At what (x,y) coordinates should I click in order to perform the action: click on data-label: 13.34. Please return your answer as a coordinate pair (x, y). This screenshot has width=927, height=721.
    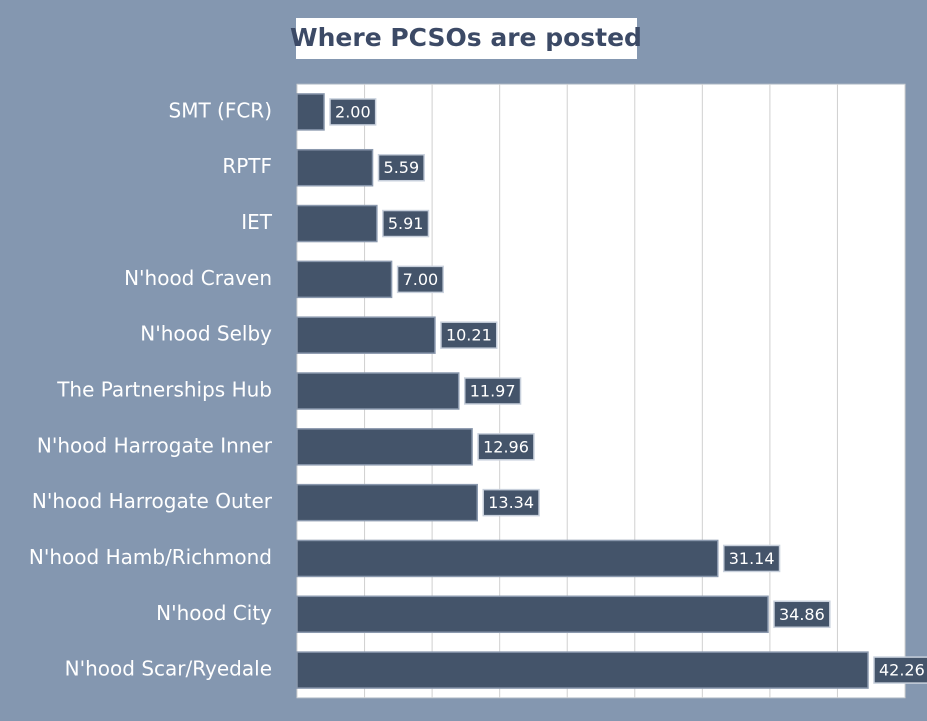
    Looking at the image, I should click on (511, 502).